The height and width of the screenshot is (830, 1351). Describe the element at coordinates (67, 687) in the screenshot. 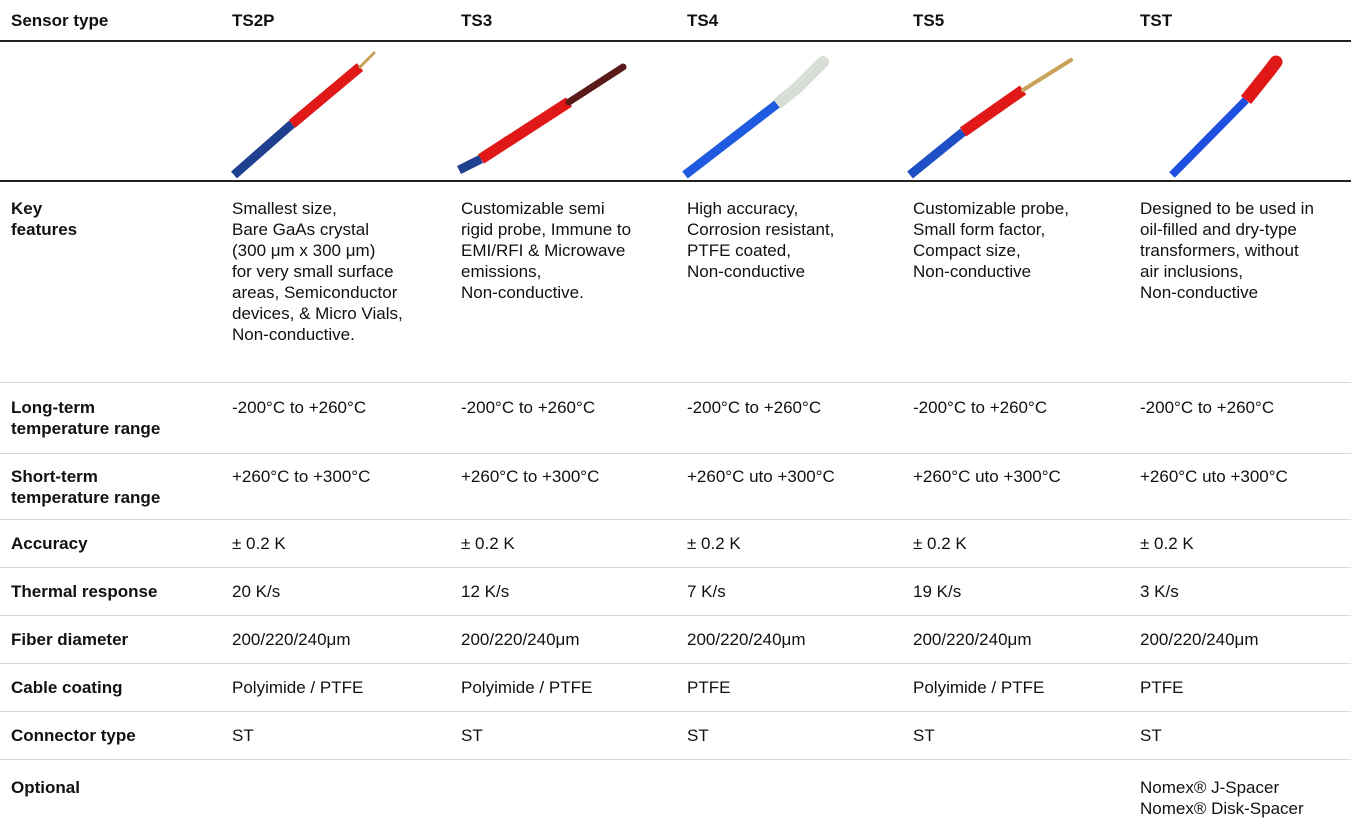

I see `row-label: Cable coating` at that location.